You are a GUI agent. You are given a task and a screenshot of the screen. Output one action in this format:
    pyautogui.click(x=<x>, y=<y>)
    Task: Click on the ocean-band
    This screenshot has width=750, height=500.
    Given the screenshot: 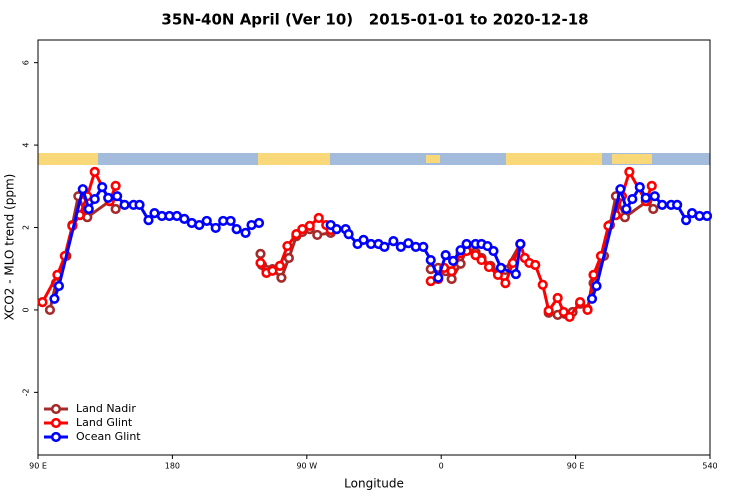 What is the action you would take?
    pyautogui.click(x=374, y=159)
    